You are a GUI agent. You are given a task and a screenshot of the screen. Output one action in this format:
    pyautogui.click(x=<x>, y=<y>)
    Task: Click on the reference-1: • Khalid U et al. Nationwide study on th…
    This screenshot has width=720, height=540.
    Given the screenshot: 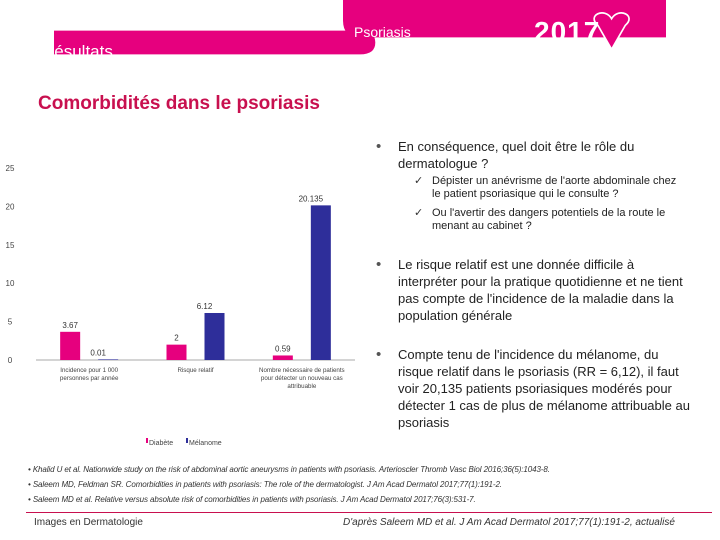 What is the action you would take?
    pyautogui.click(x=289, y=469)
    